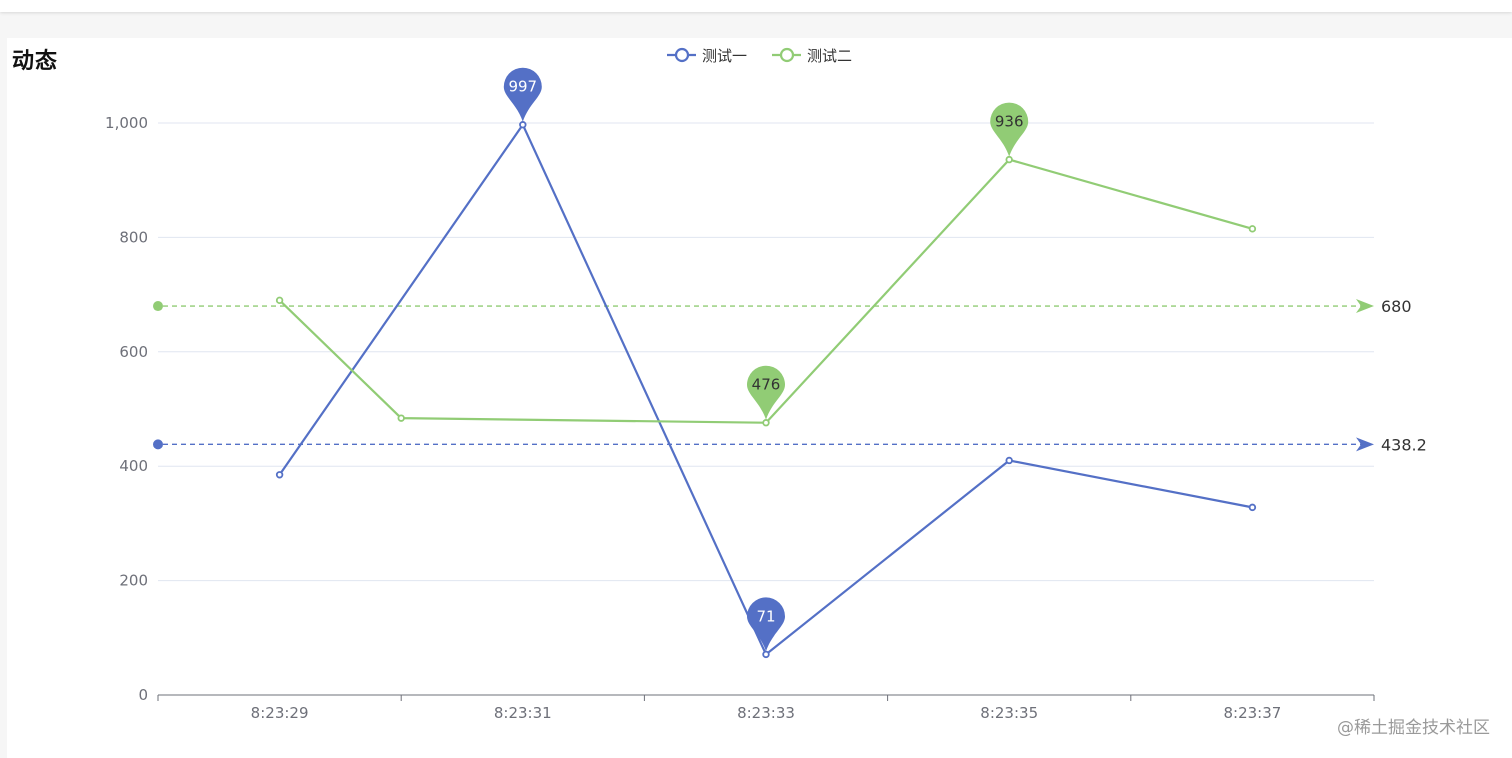 The height and width of the screenshot is (758, 1512). What do you see at coordinates (829, 56) in the screenshot?
I see `legend-item-label: 测试二` at bounding box center [829, 56].